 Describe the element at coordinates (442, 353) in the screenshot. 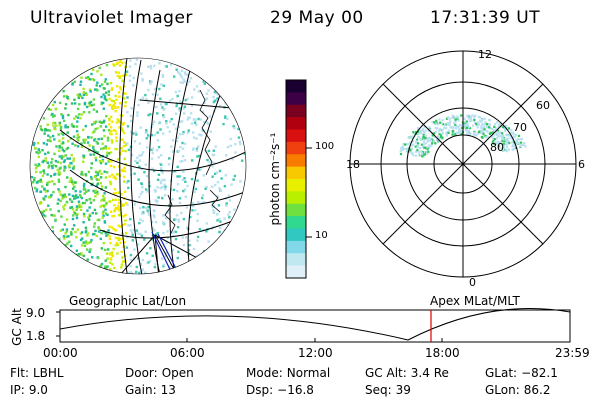

I see `timeline-x-tick-1800: 18:00` at that location.